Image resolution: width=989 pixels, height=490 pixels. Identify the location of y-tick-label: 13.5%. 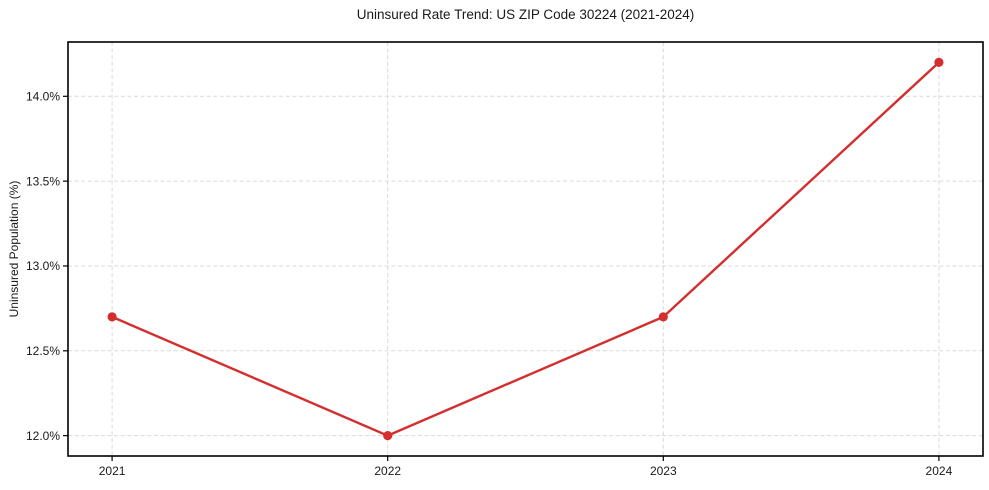
(43, 181).